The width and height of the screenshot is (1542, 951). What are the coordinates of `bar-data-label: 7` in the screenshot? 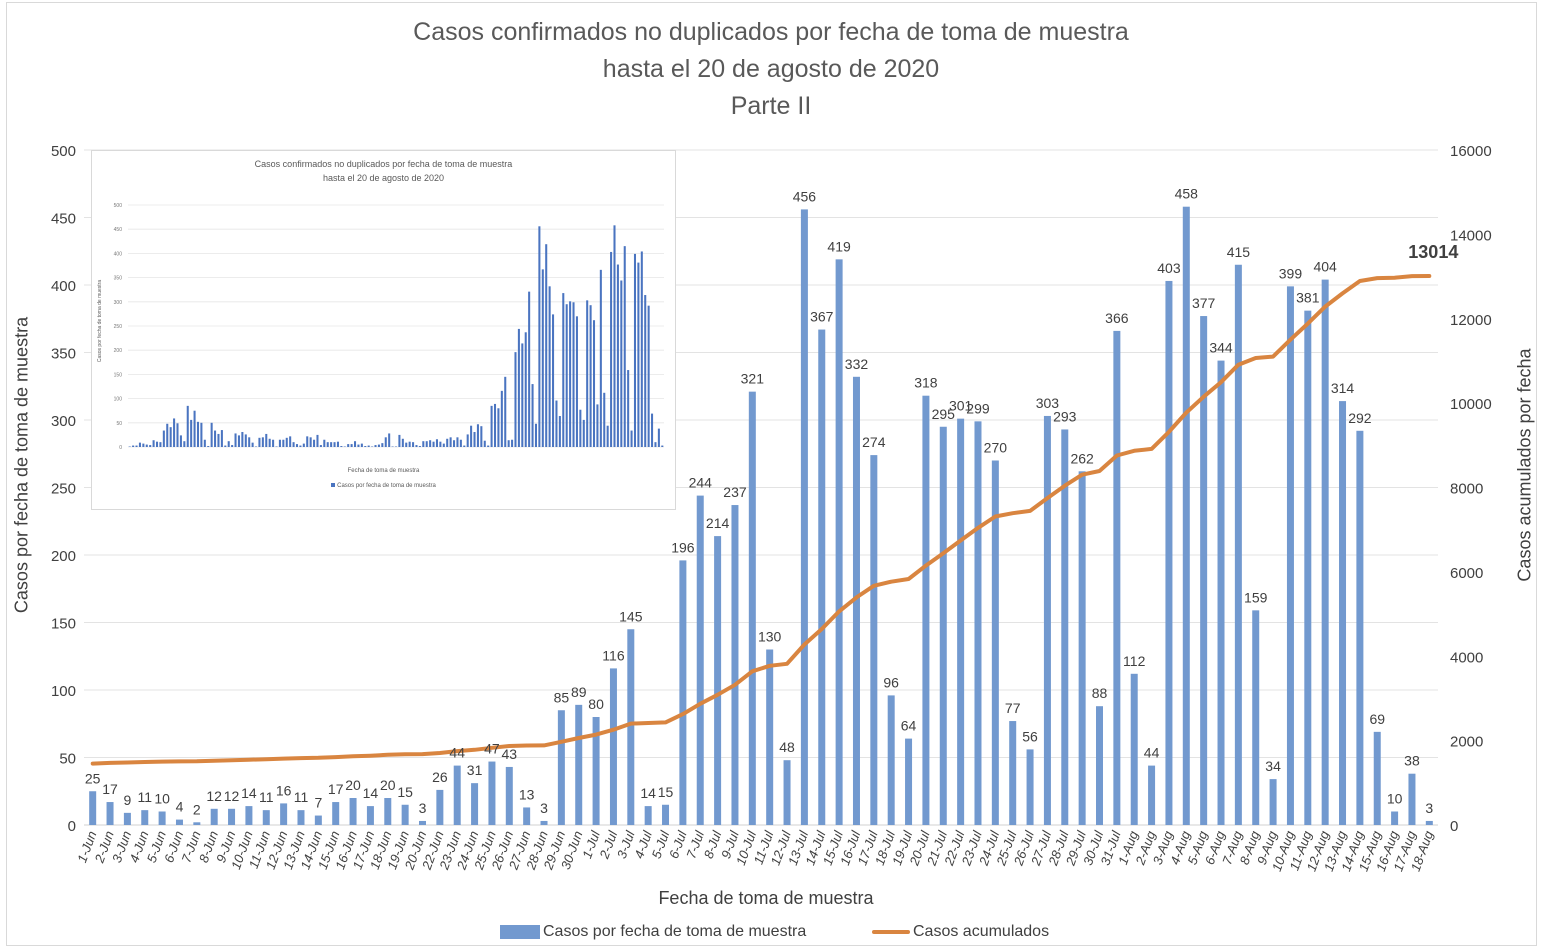 It's located at (318, 803).